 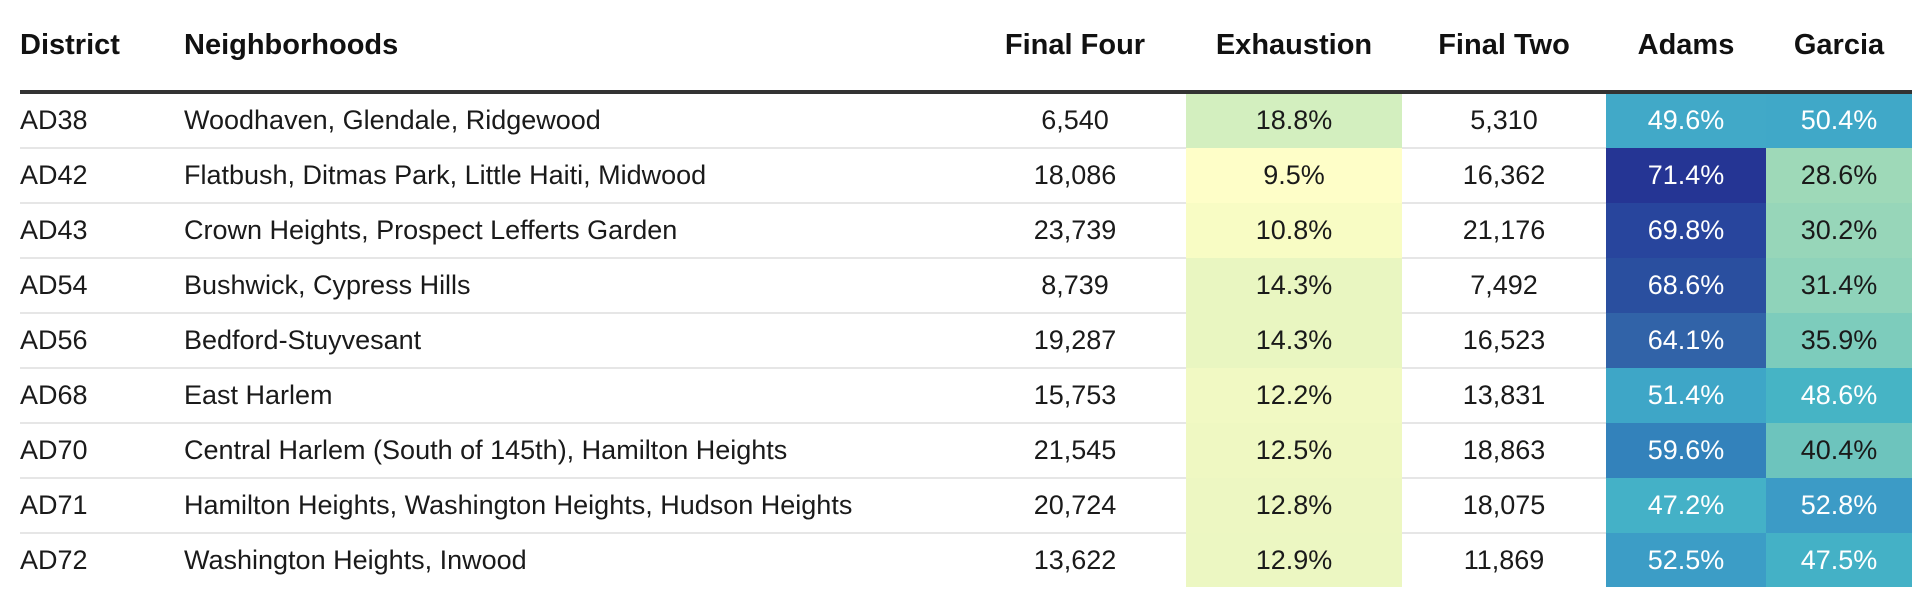 What do you see at coordinates (1686, 340) in the screenshot?
I see `cell-adams: 64.1%` at bounding box center [1686, 340].